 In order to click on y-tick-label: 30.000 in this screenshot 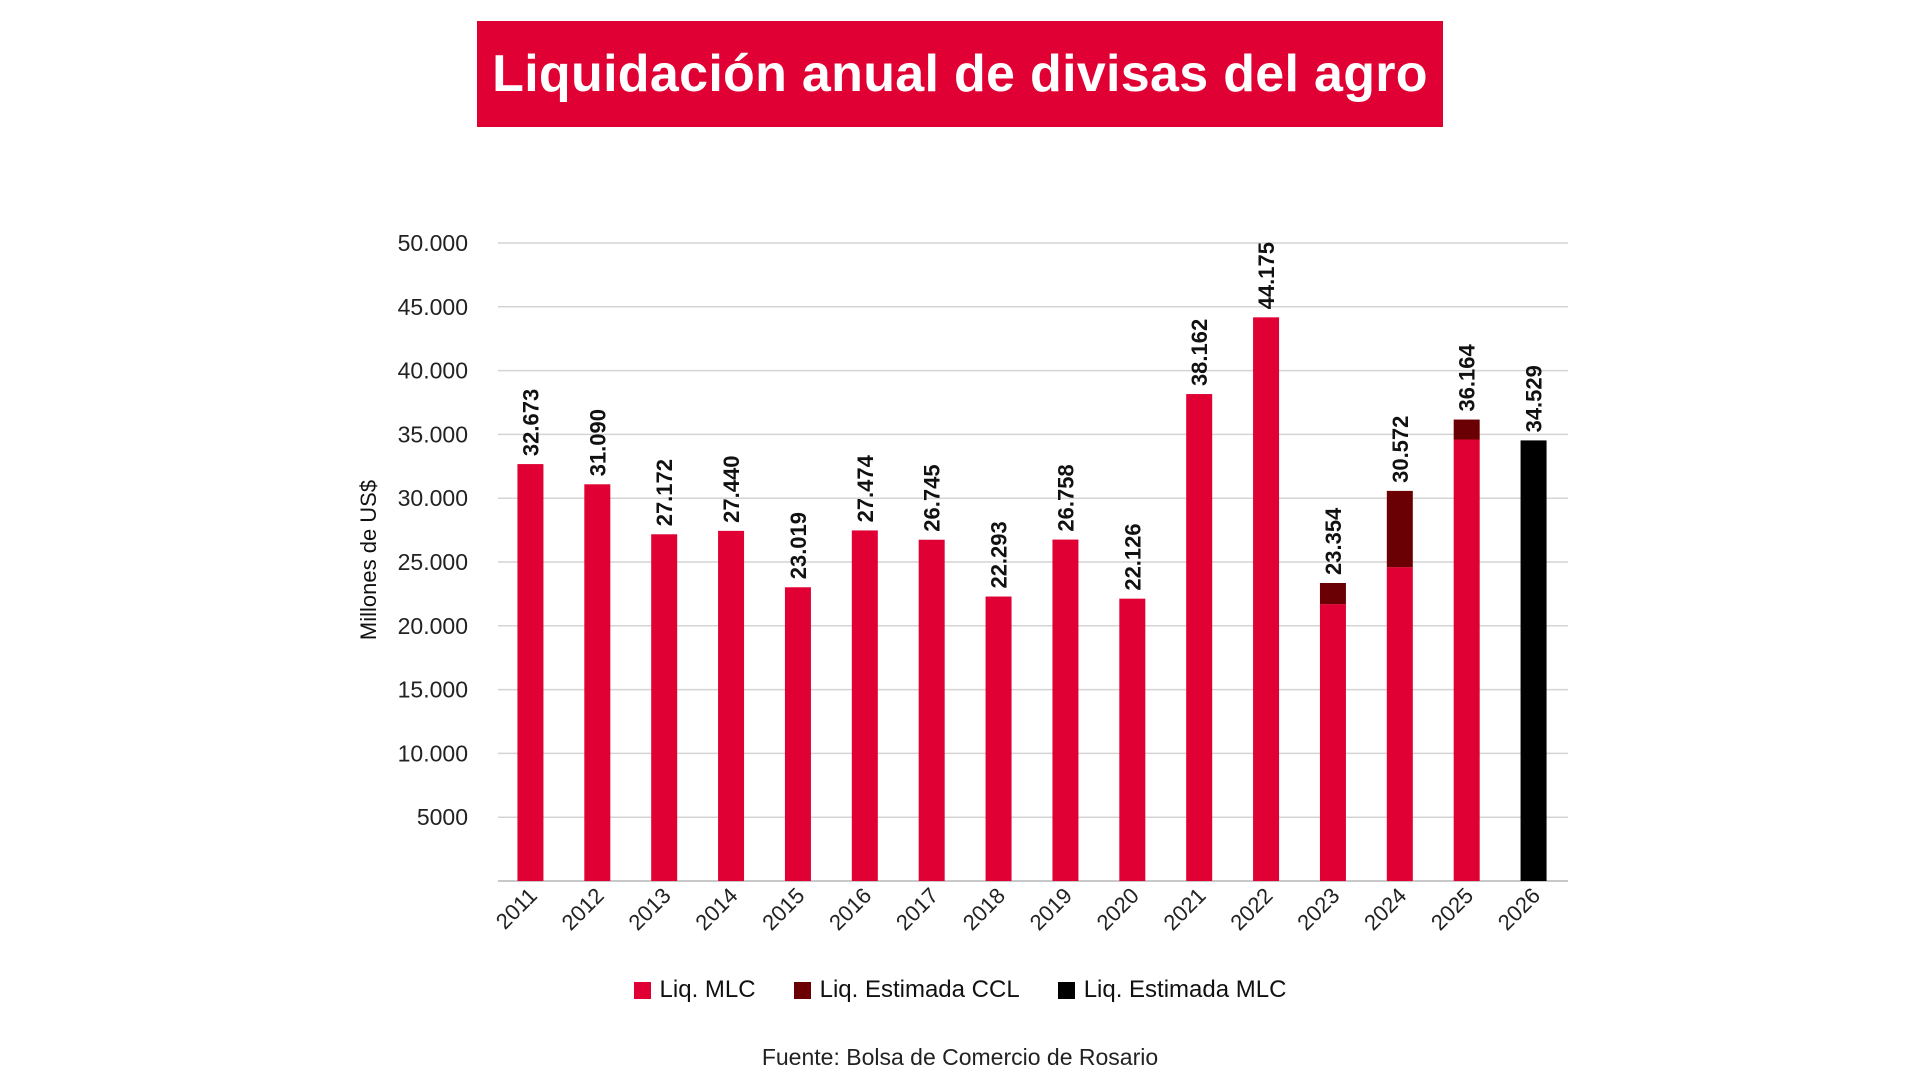, I will do `click(433, 498)`.